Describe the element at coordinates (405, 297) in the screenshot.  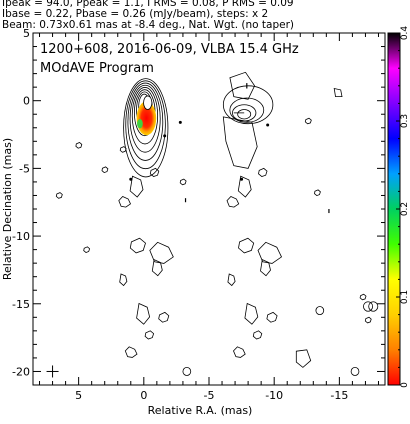
I see `colorbar-tick-label: 0.1` at that location.